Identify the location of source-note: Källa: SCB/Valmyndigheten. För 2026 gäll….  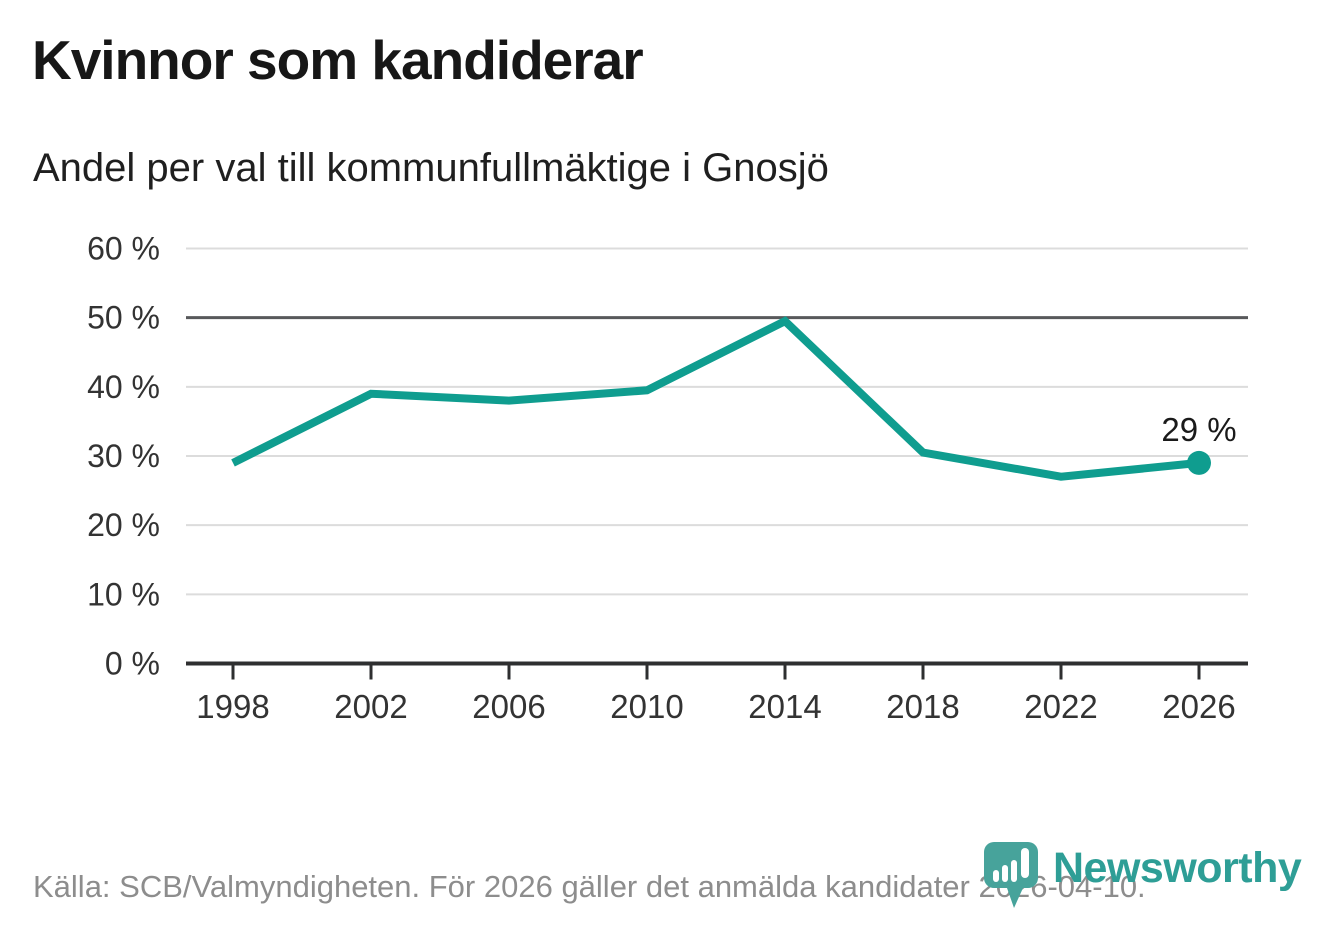
(589, 886).